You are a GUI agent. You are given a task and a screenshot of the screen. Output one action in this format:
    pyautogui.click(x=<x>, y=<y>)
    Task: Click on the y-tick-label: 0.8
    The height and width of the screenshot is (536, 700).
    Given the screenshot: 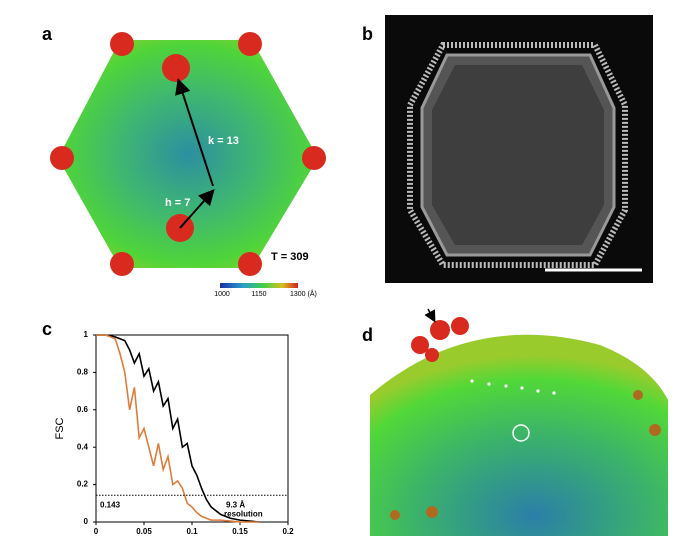 What is the action you would take?
    pyautogui.click(x=83, y=372)
    